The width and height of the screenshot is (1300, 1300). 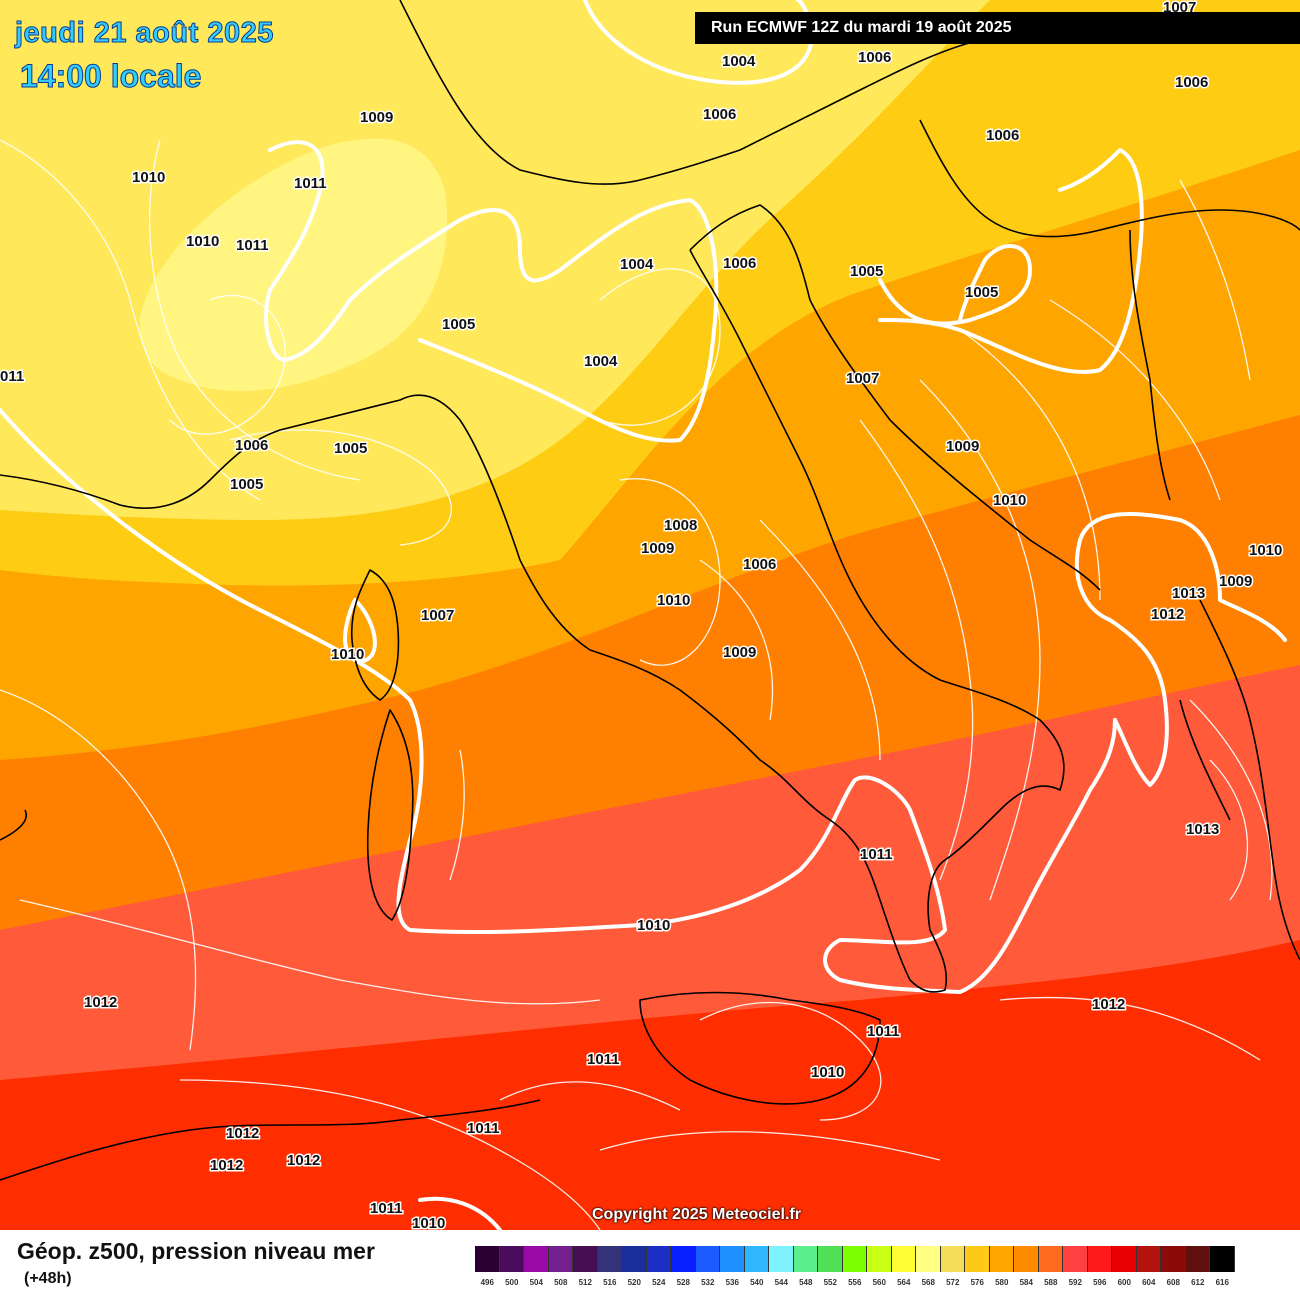 What do you see at coordinates (1002, 1282) in the screenshot?
I see `scale-tick: 580` at bounding box center [1002, 1282].